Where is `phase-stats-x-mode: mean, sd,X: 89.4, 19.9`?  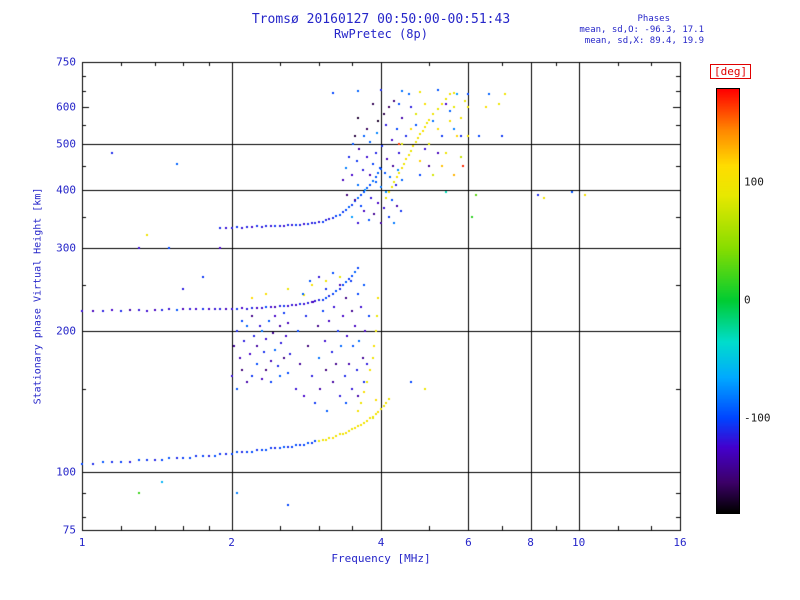
phase-stats-x-mode: mean, sd,X: 89.4, 19.9 is located at coordinates (644, 41).